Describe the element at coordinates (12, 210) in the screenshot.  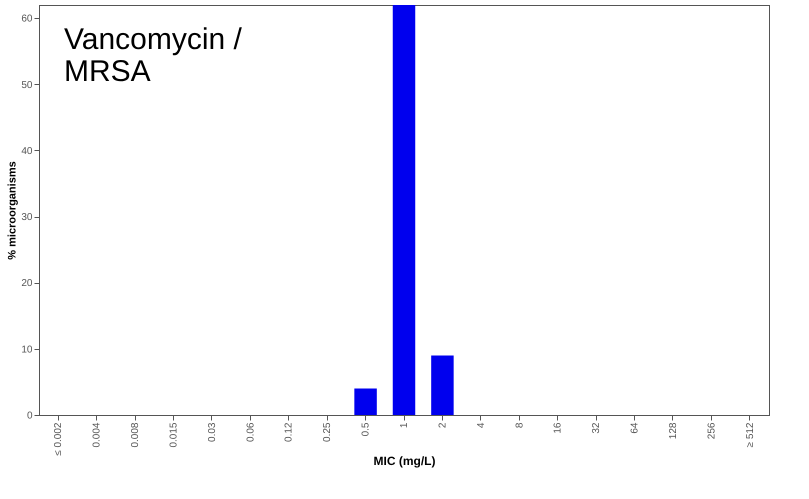
I see `y-axis-title: % microorganisms` at that location.